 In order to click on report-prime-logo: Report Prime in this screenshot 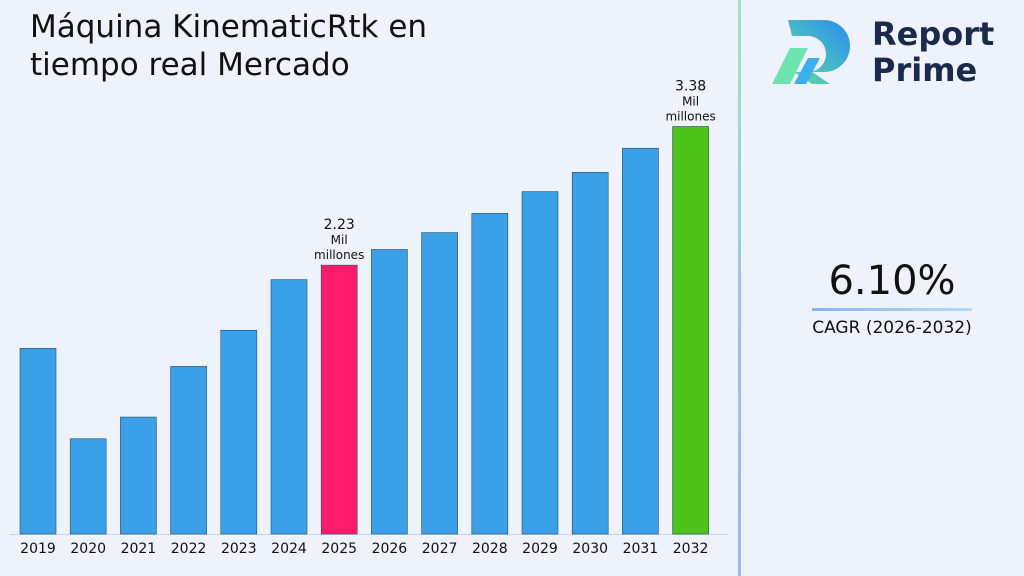, I will do `click(888, 52)`.